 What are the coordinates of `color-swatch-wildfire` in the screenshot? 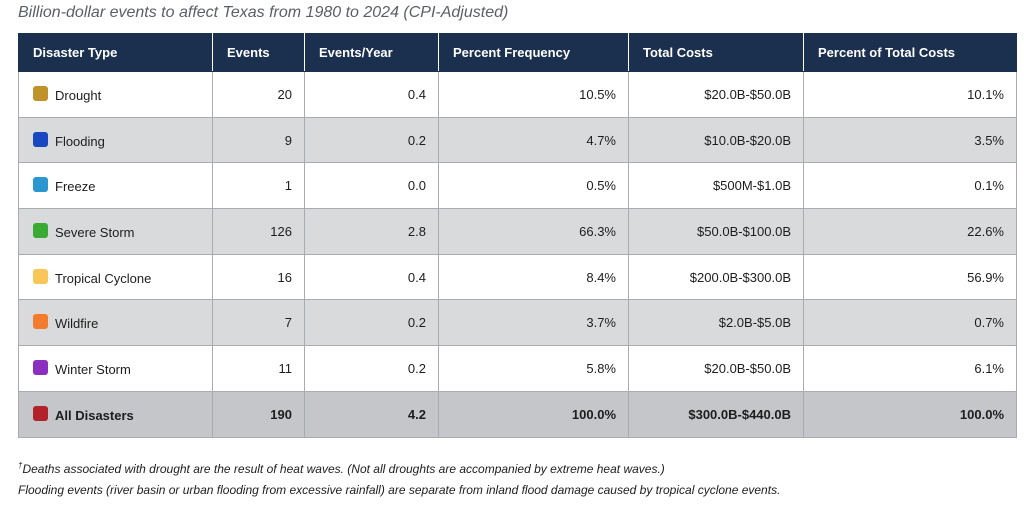 It's located at (40, 322).